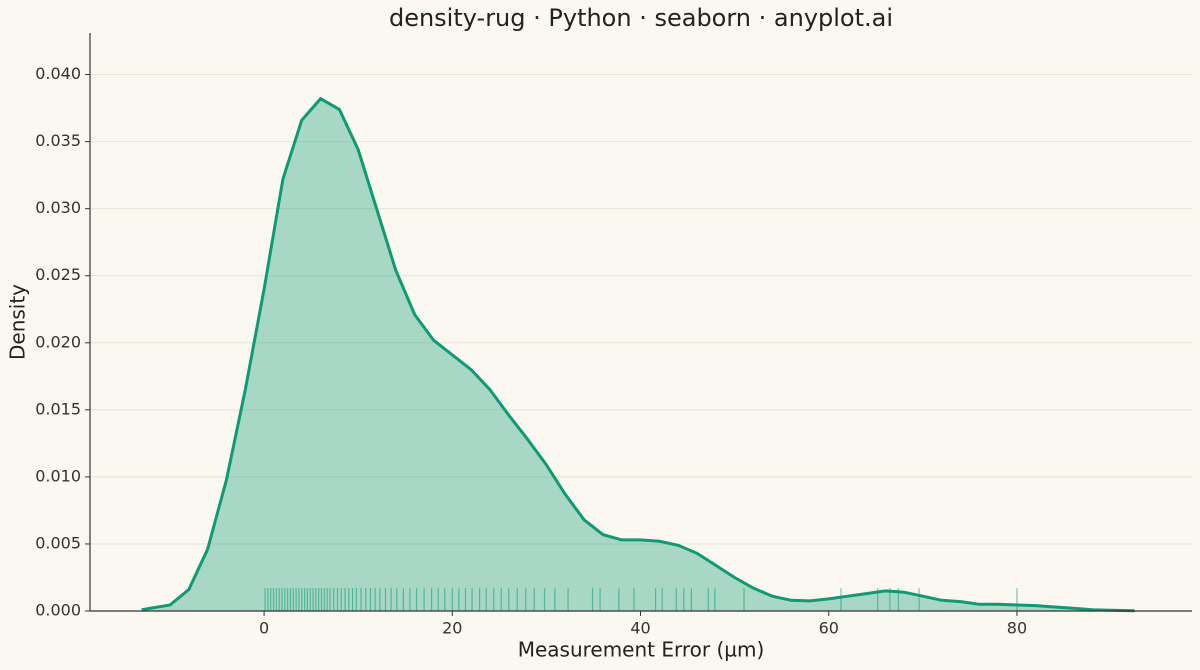 The width and height of the screenshot is (1200, 670). What do you see at coordinates (829, 628) in the screenshot?
I see `x-tick-label: 60` at bounding box center [829, 628].